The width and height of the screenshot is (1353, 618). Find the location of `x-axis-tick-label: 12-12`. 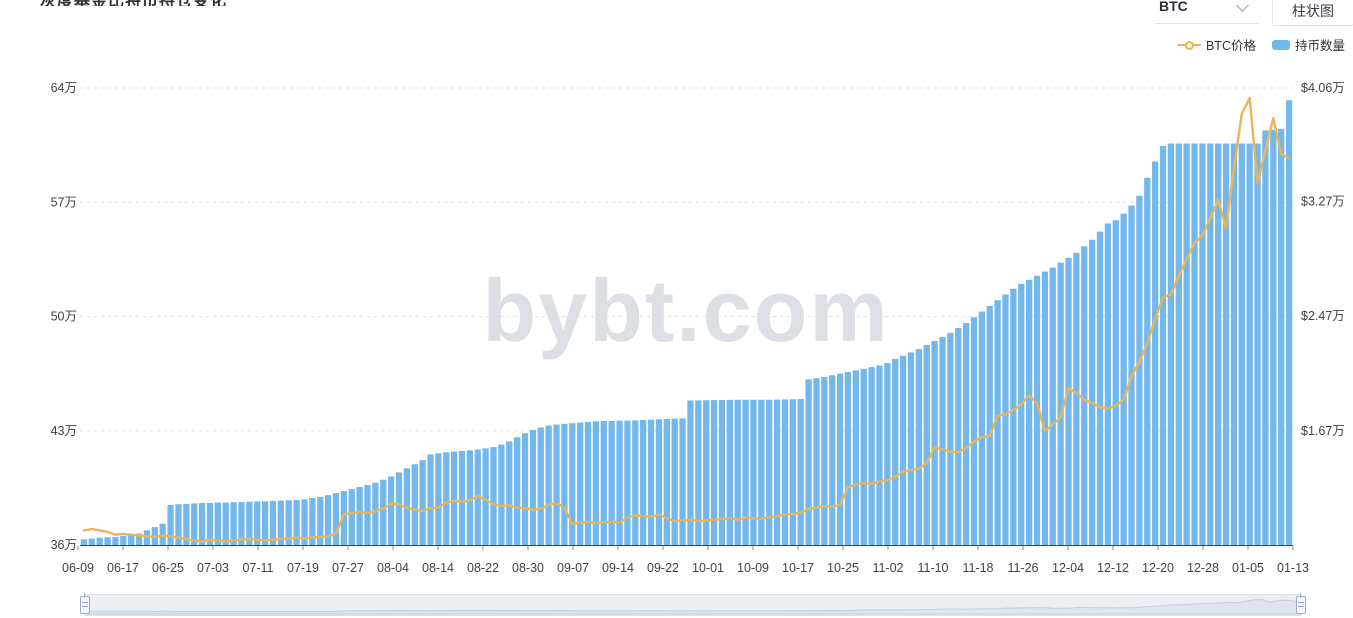

x-axis-tick-label: 12-12 is located at coordinates (1113, 568).